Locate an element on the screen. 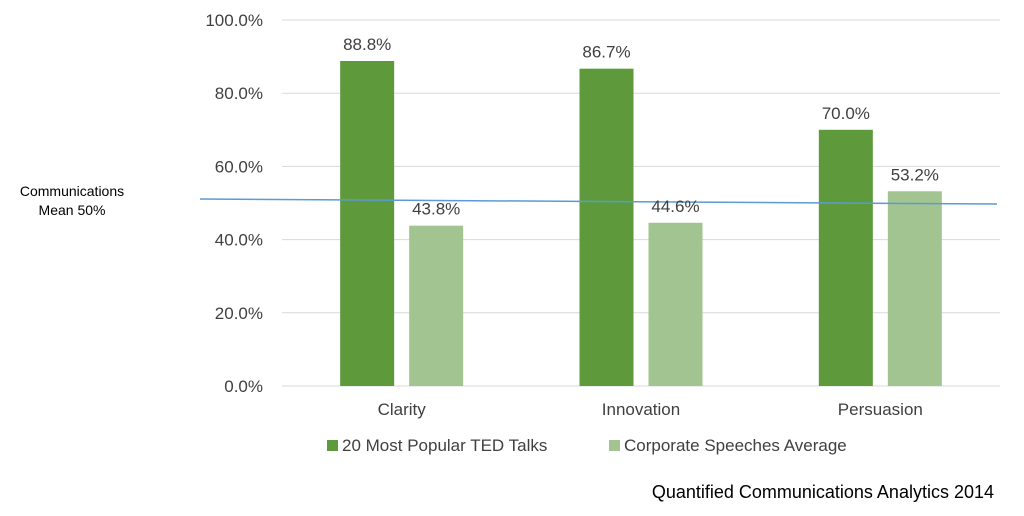 This screenshot has height=516, width=1024. reference-line-label-2: Mean 50% is located at coordinates (72, 210).